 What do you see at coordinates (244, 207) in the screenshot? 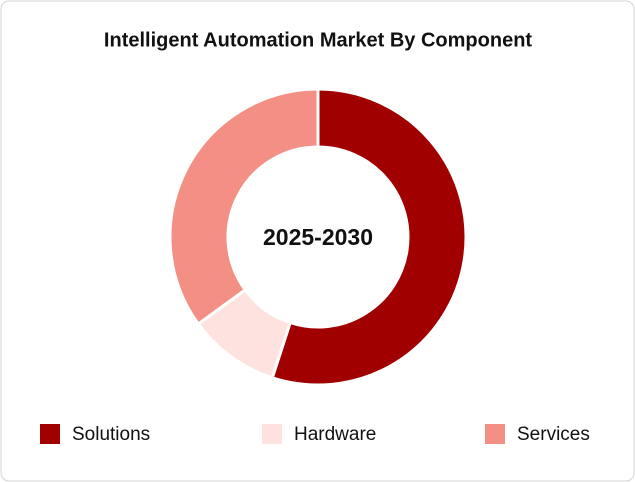
I see `slice` at bounding box center [244, 207].